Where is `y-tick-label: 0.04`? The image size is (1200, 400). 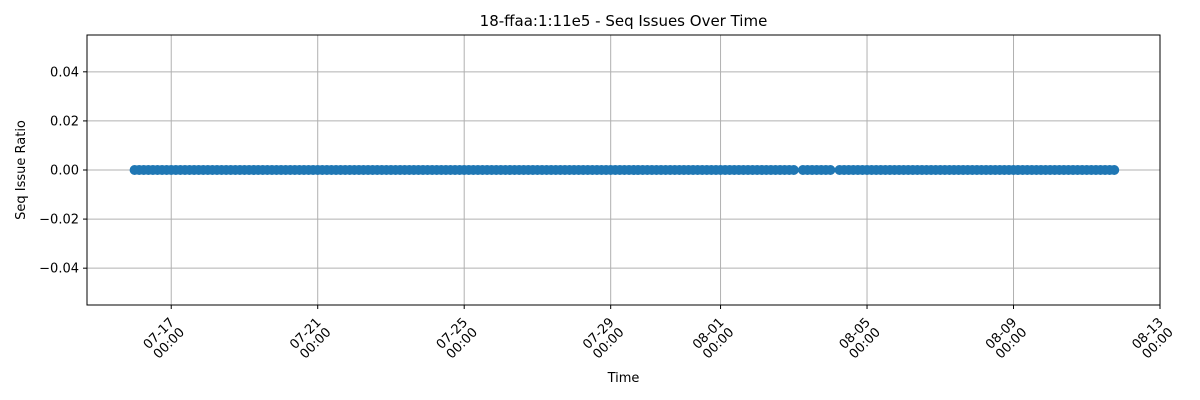 y-tick-label: 0.04 is located at coordinates (64, 72).